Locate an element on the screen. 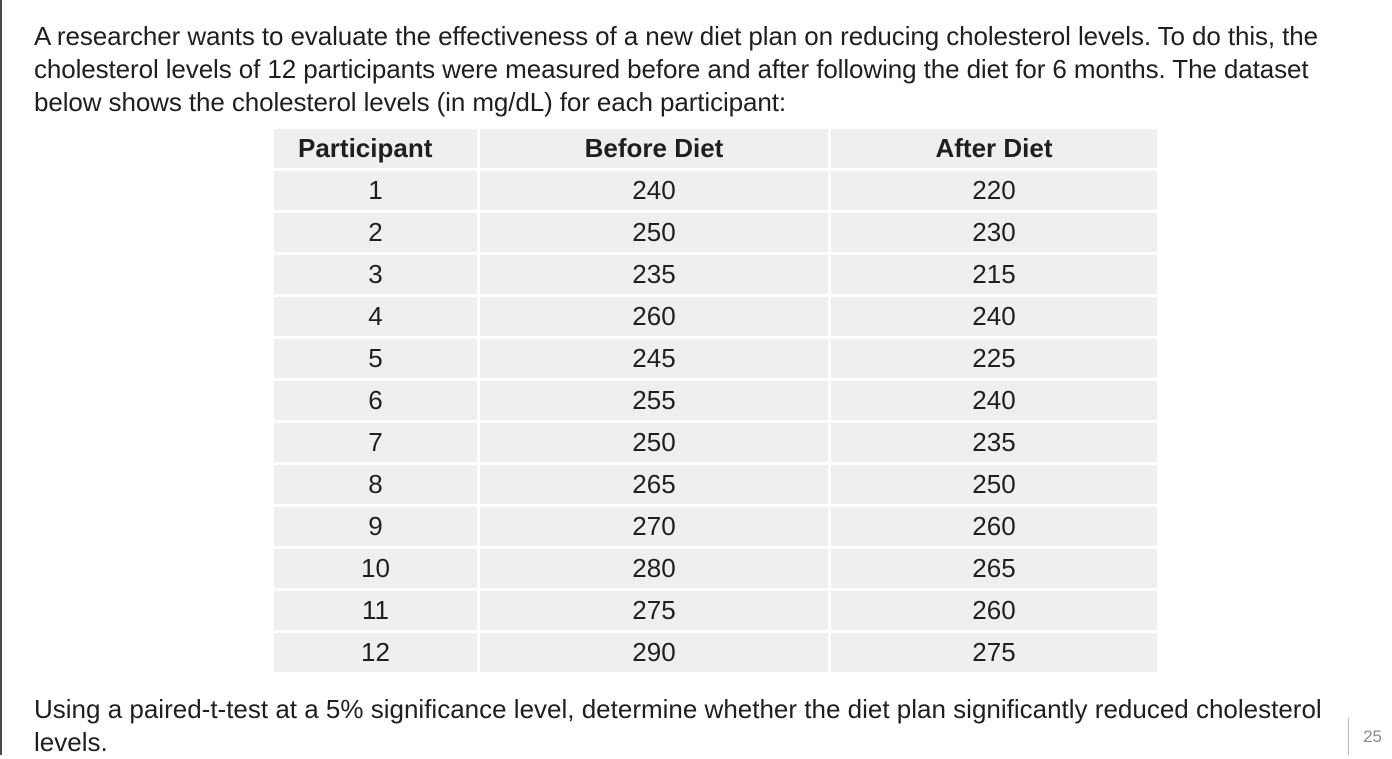 This screenshot has width=1392, height=759. after-diet-cell: 215 is located at coordinates (994, 274).